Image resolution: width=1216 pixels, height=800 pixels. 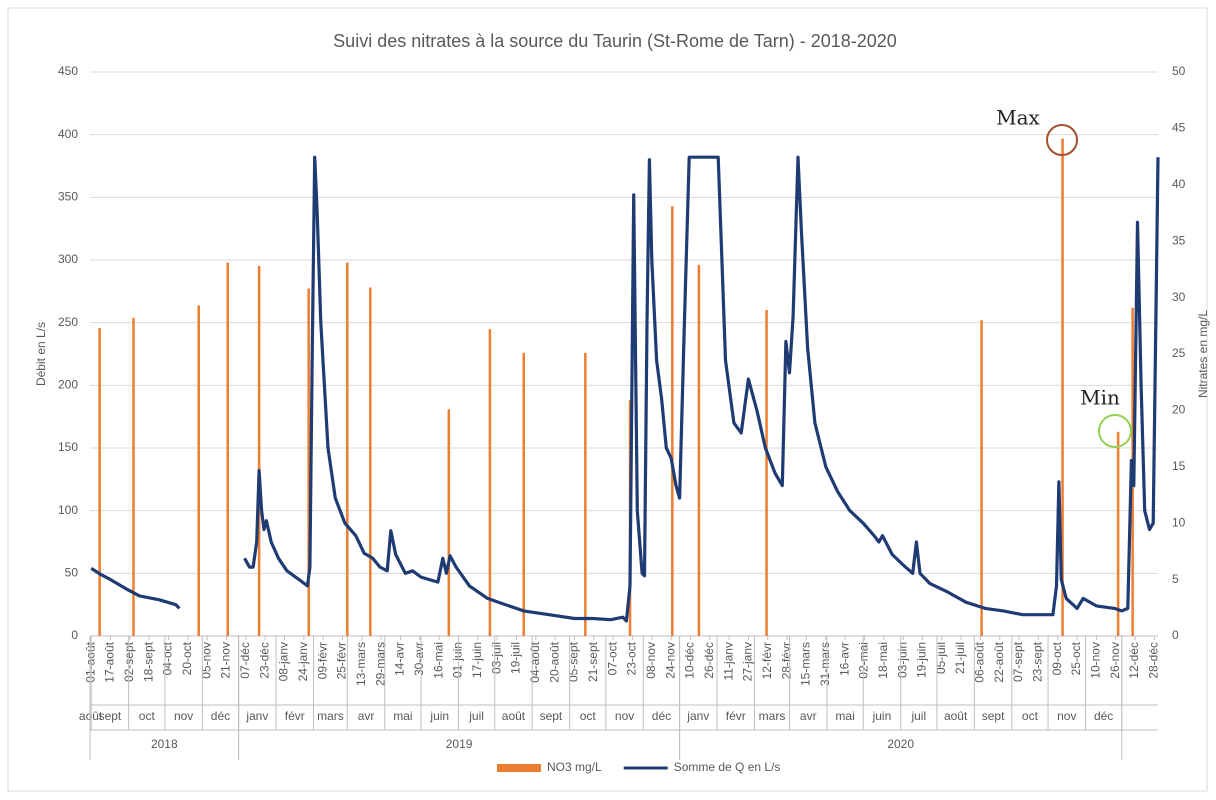 I want to click on x-tick-label: 27-janv, so click(x=748, y=661).